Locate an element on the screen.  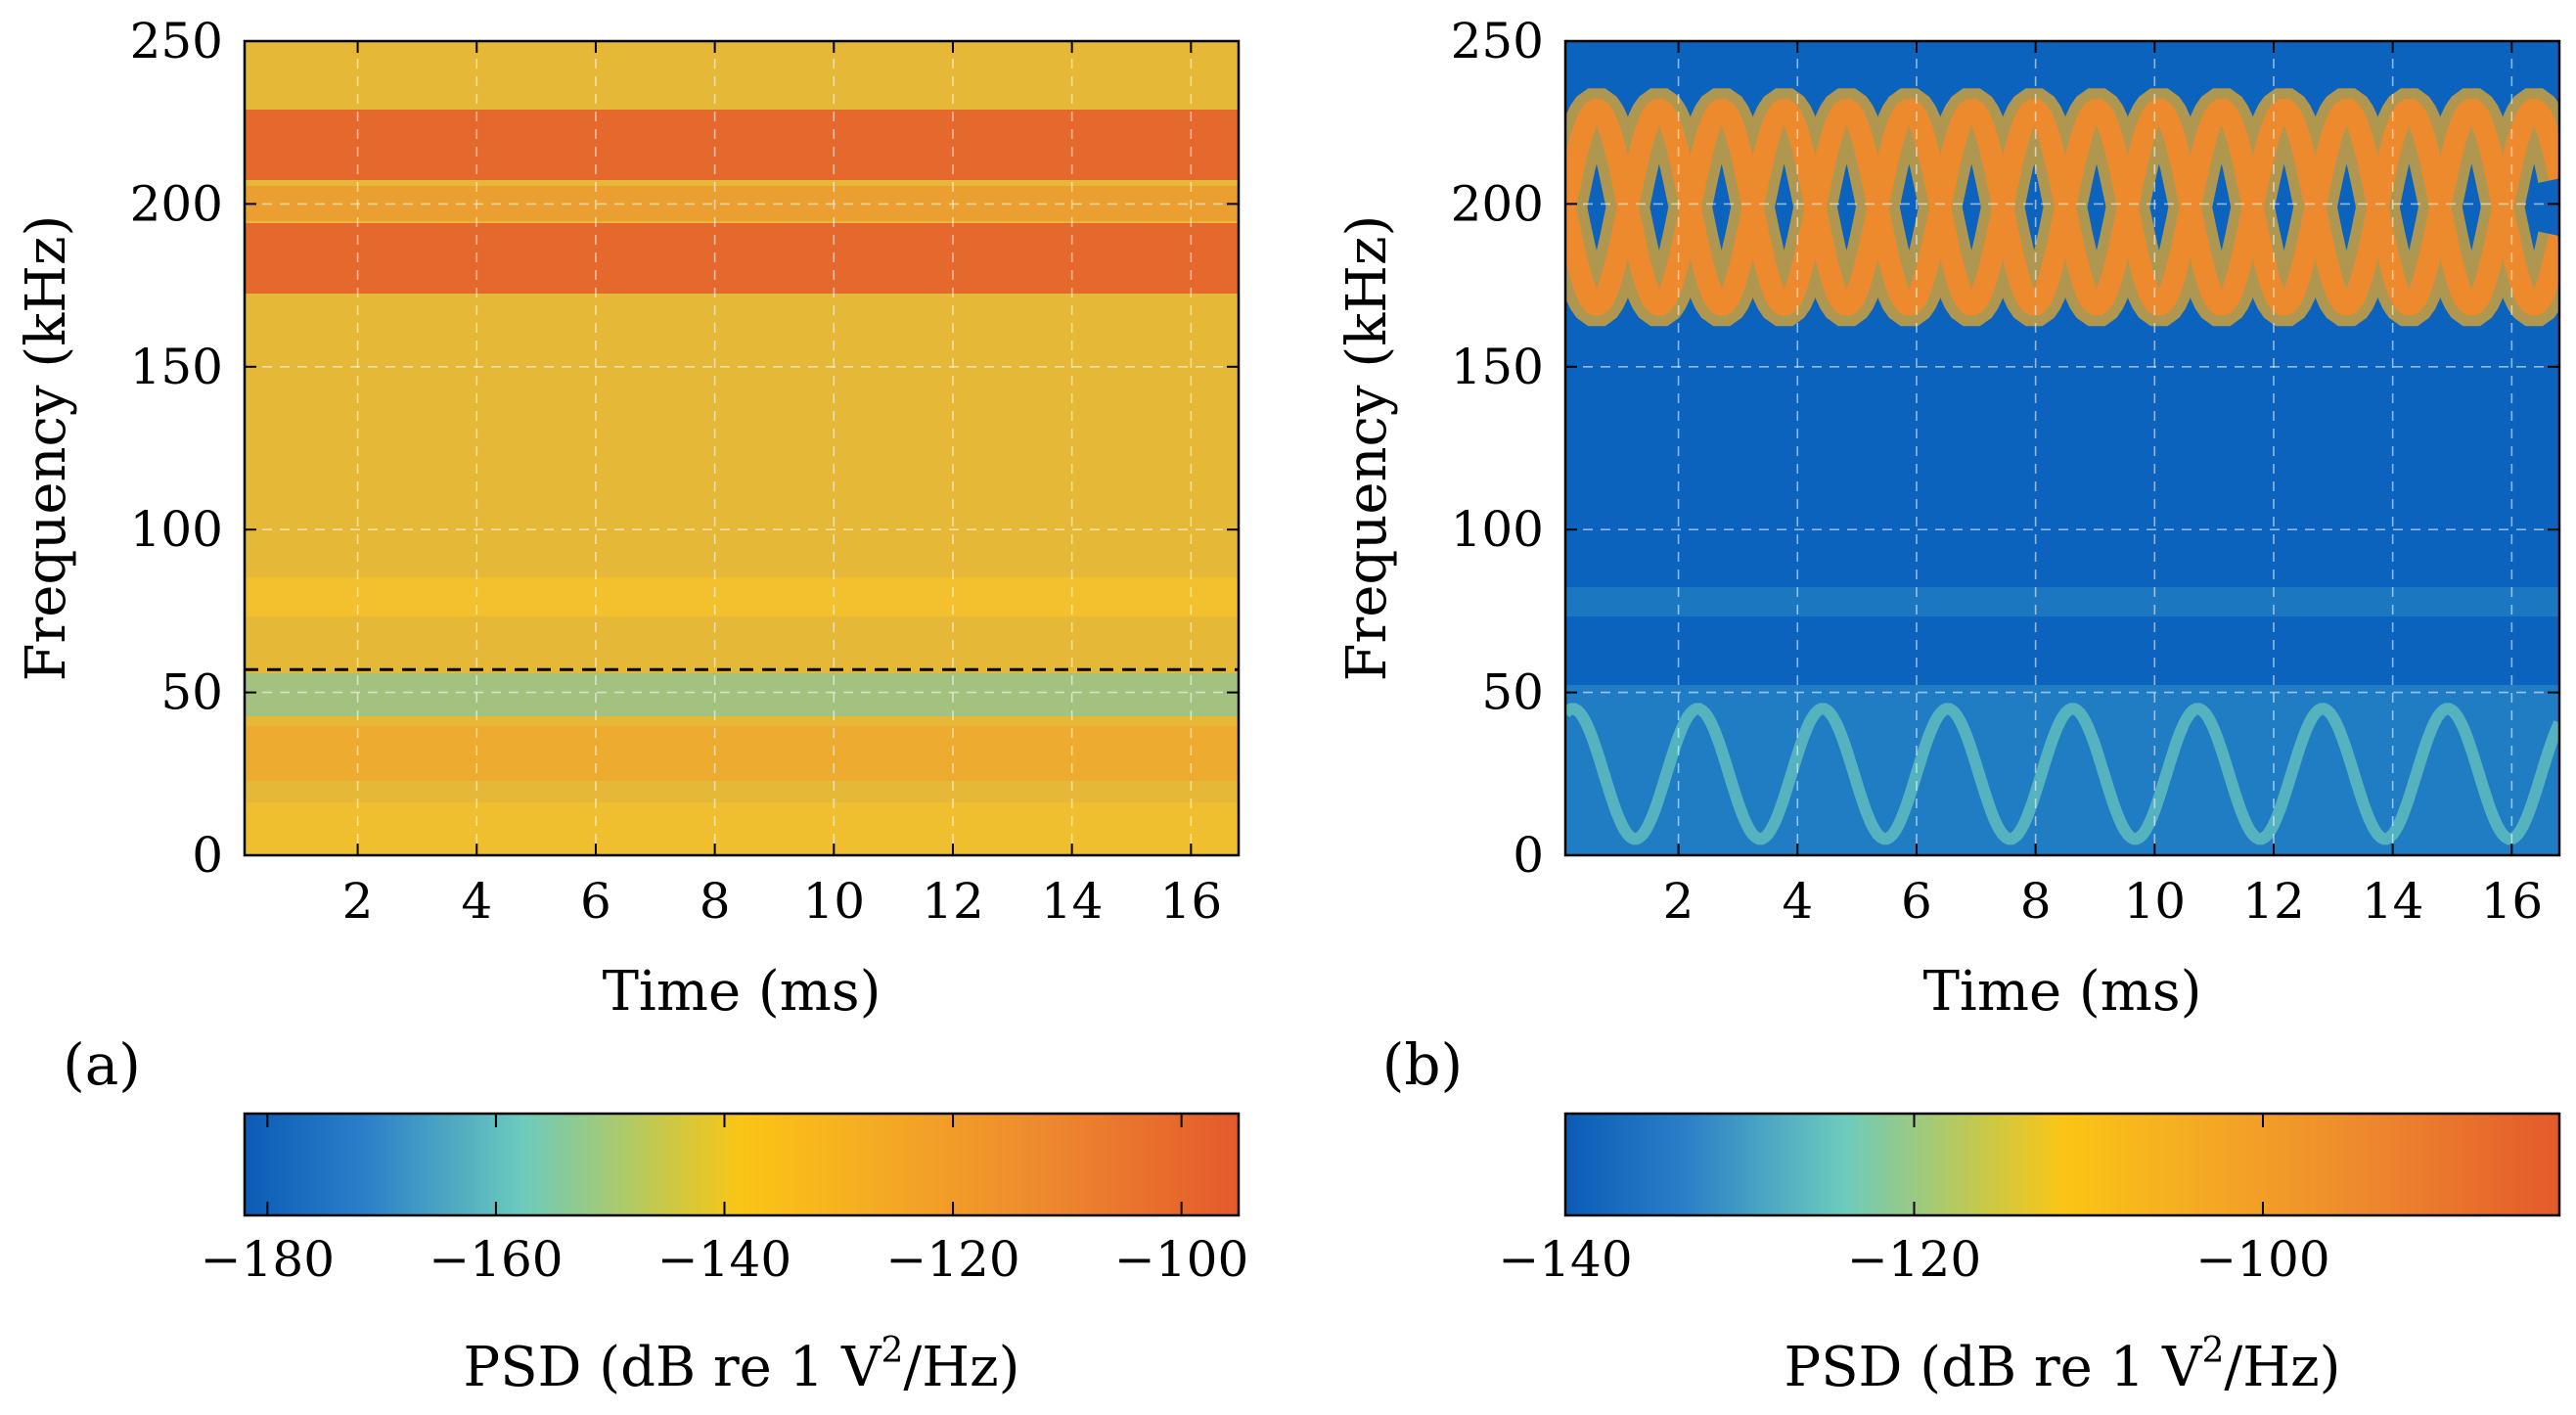
panel-a-label: (a) is located at coordinates (102, 1064).